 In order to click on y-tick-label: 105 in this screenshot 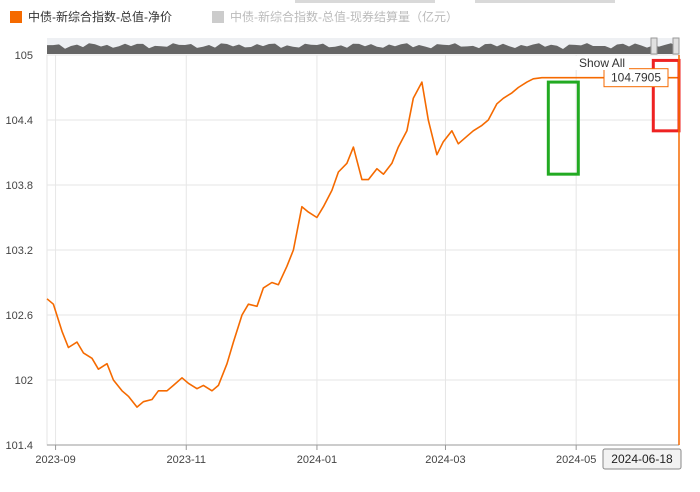, I will do `click(24, 56)`.